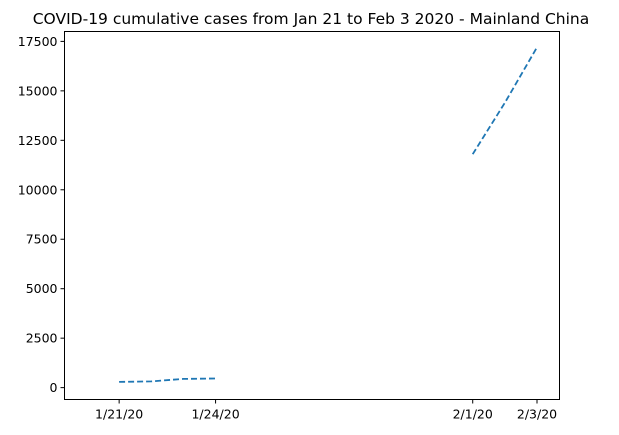  I want to click on y-tick-label: 5000, so click(42, 288).